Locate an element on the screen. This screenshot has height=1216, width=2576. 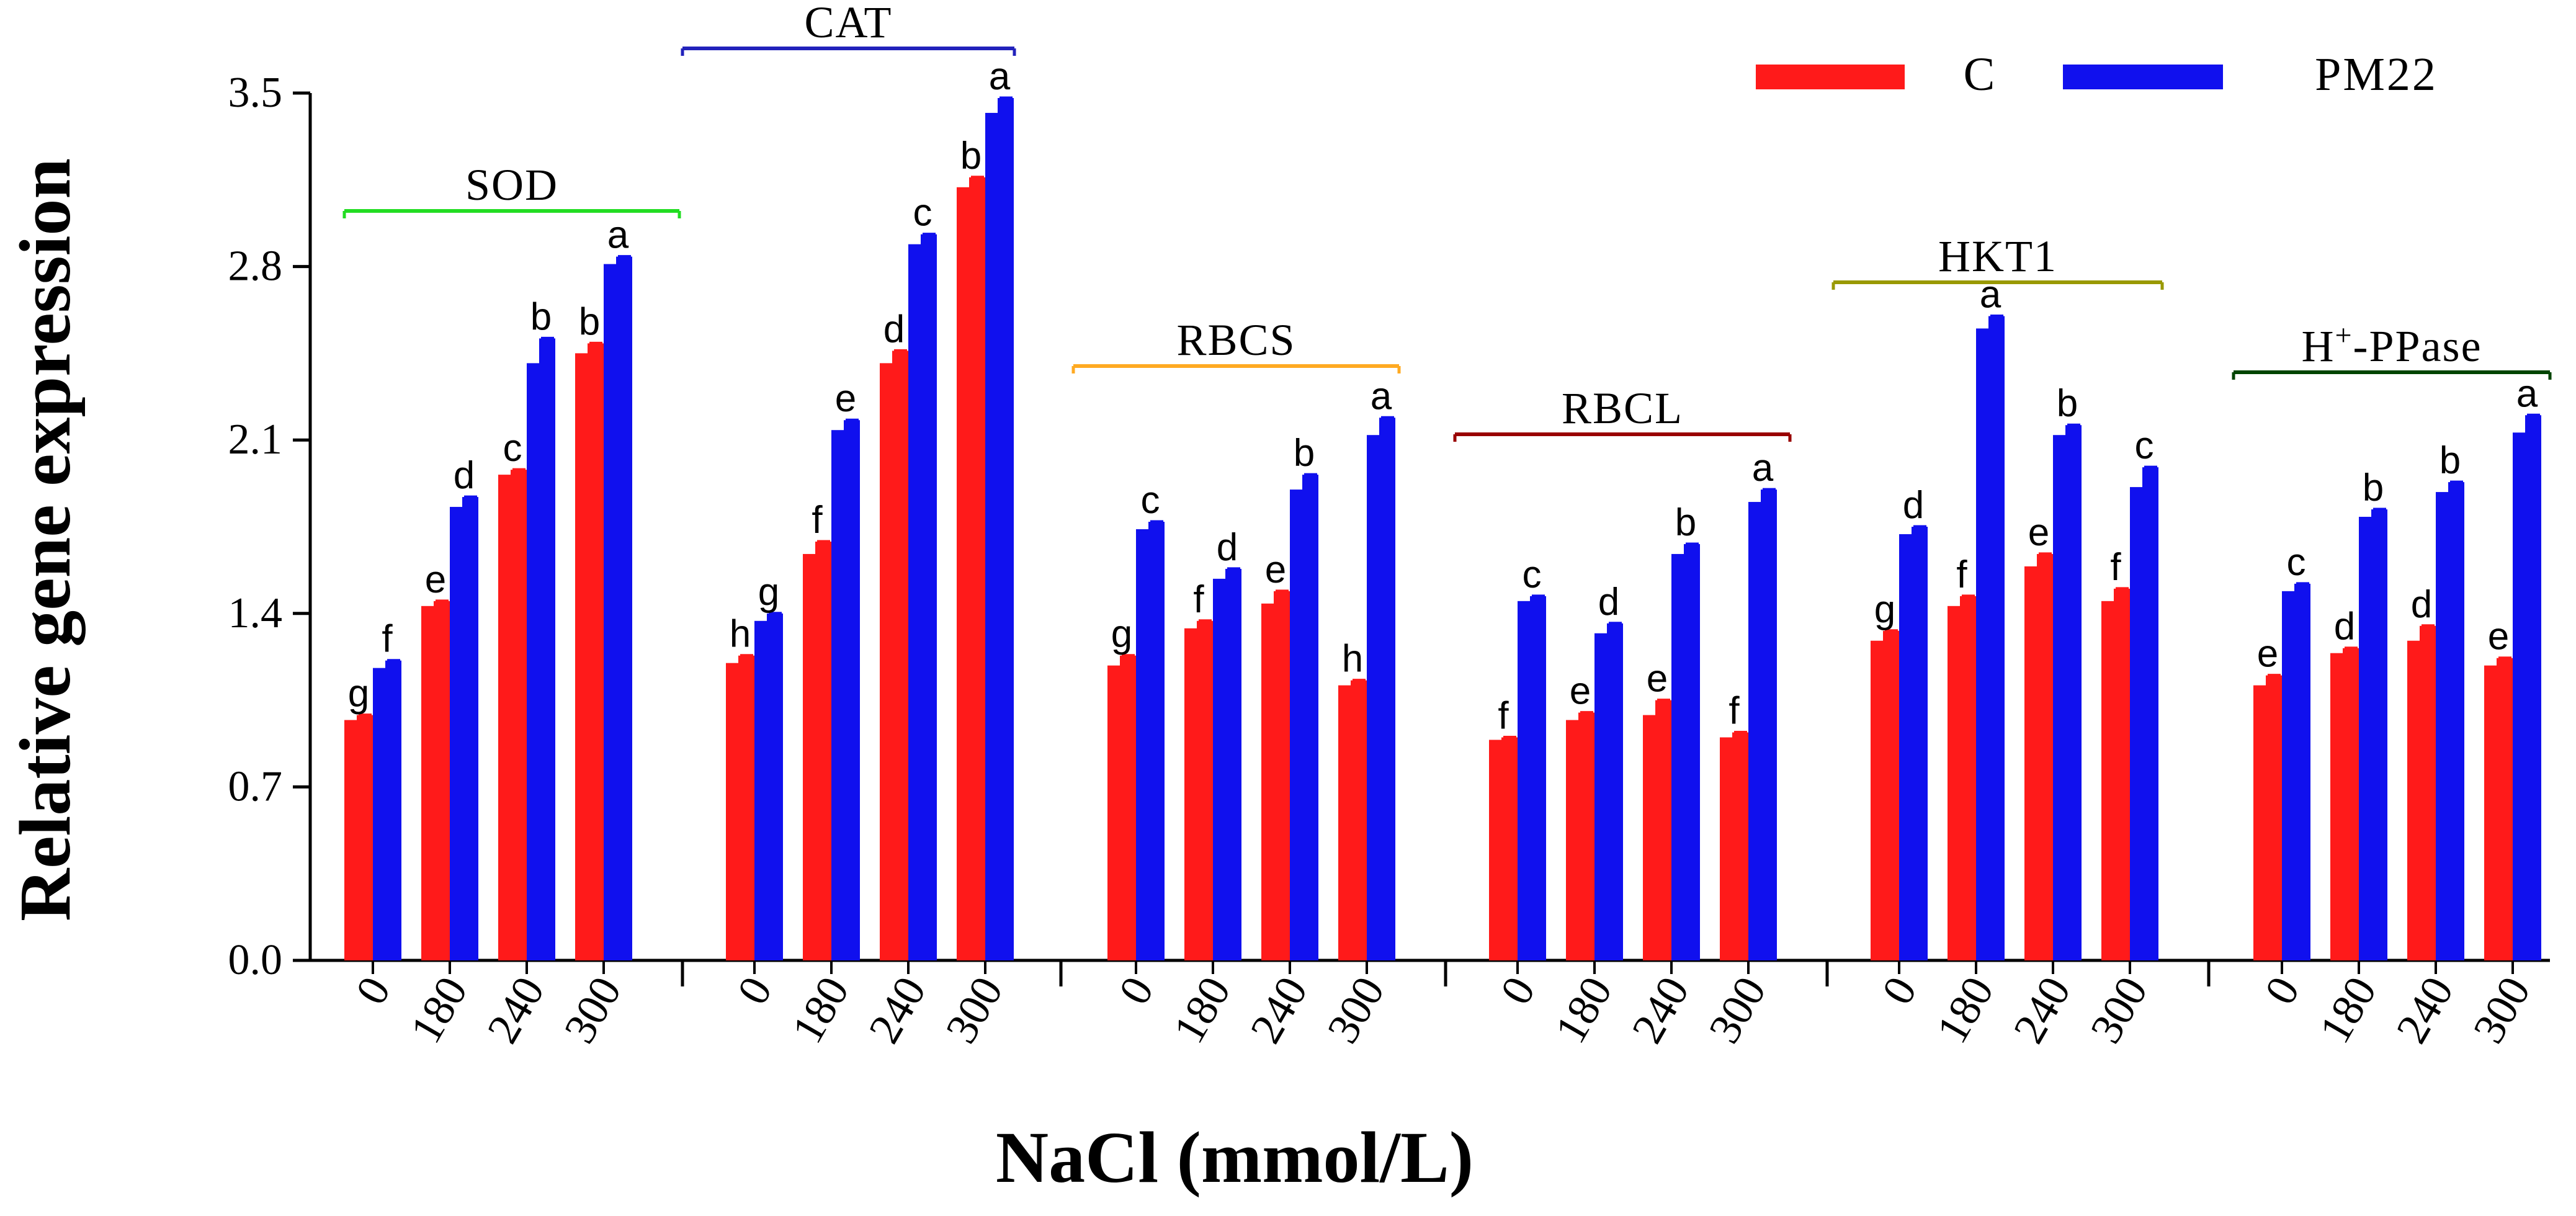
gene-label: RBCS is located at coordinates (1235, 340).